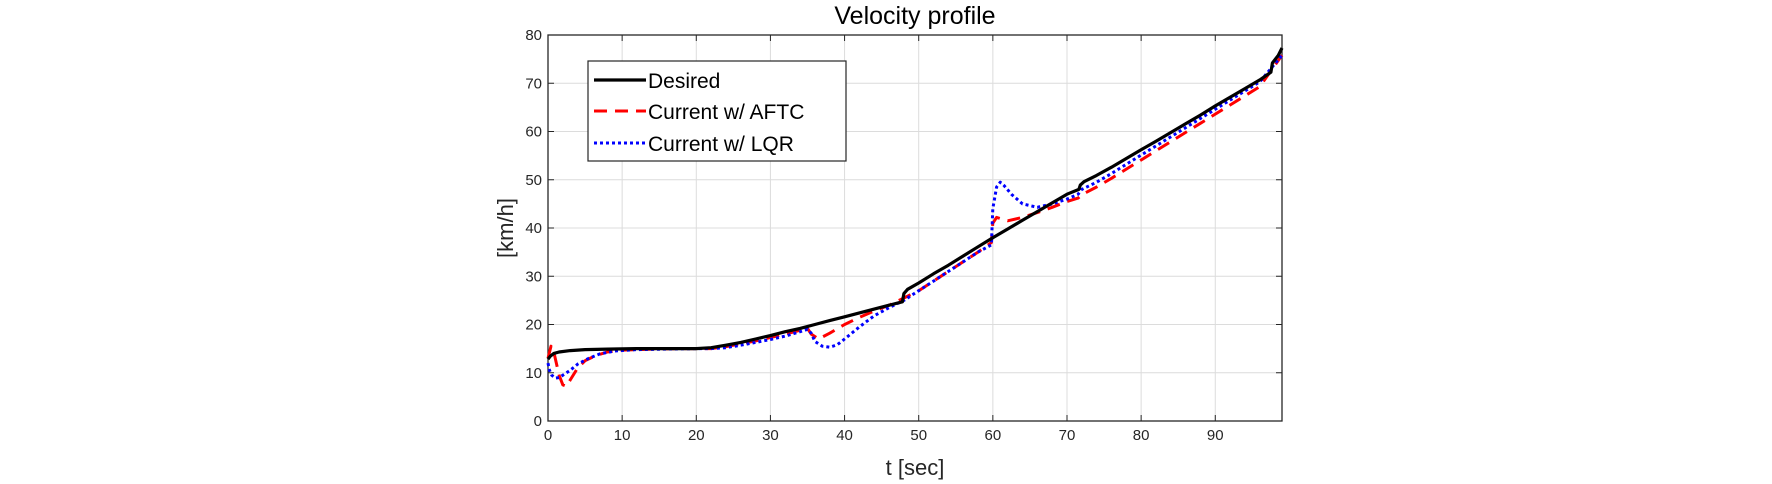  What do you see at coordinates (696, 435) in the screenshot?
I see `x-tick-label: 20` at bounding box center [696, 435].